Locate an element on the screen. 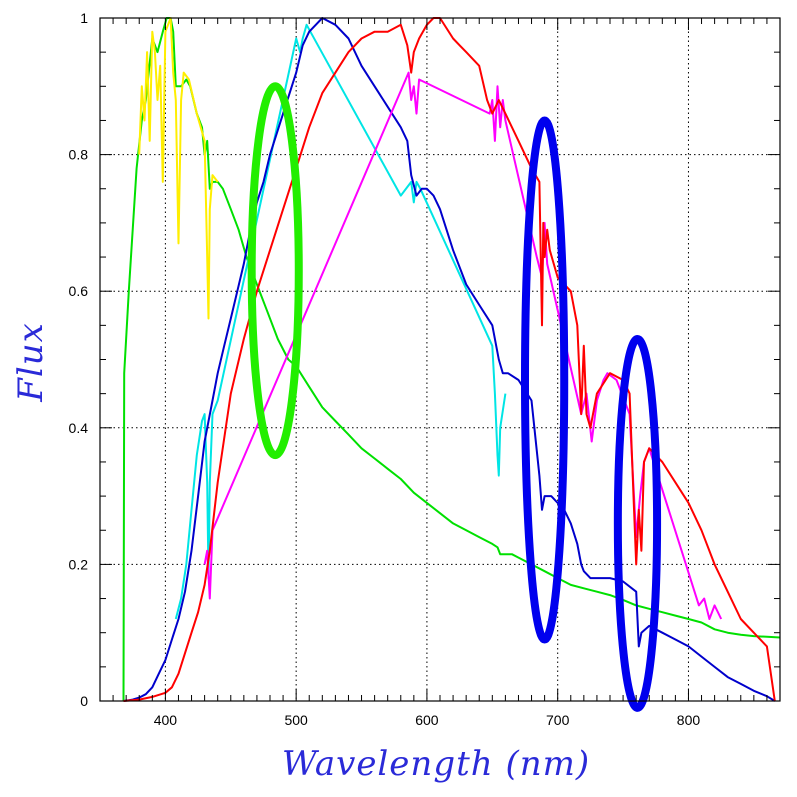  y-tick-label: 0.4 is located at coordinates (79, 428).